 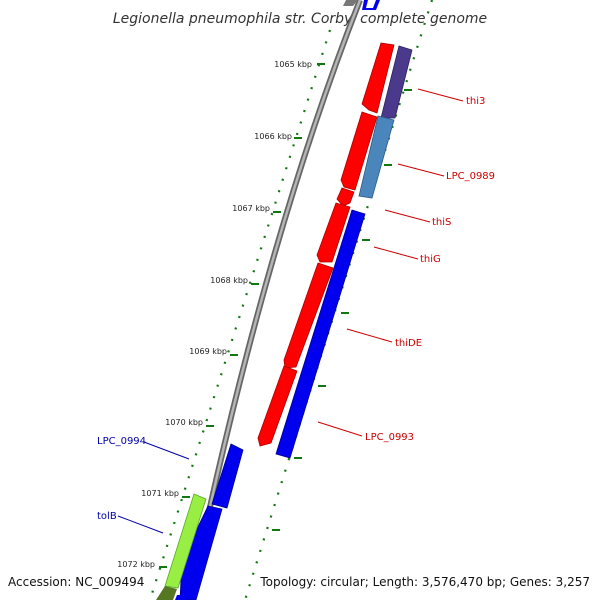 I want to click on clipped-feature-grey, so click(x=350, y=3).